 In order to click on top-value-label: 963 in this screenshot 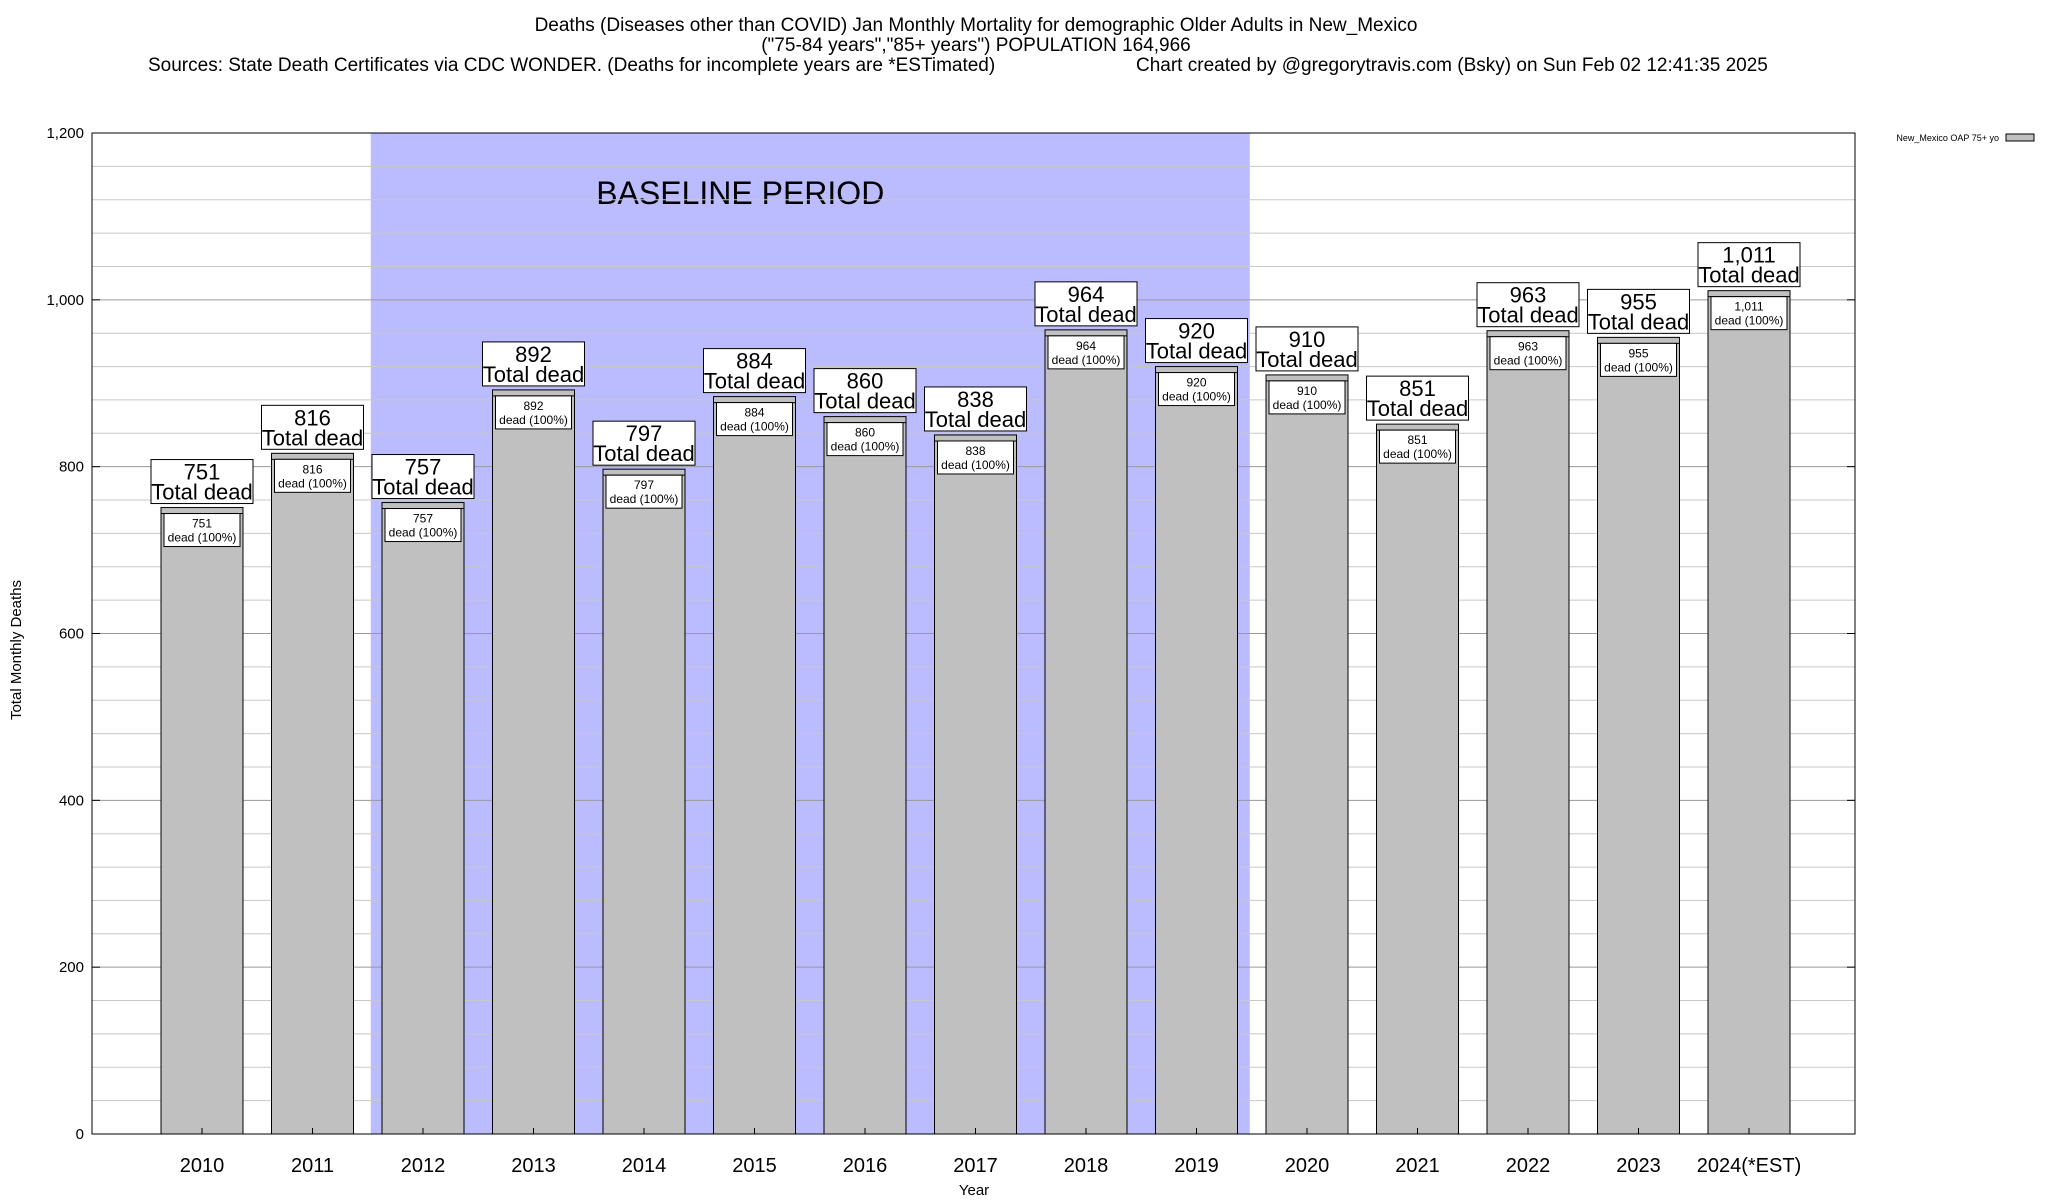, I will do `click(1528, 295)`.